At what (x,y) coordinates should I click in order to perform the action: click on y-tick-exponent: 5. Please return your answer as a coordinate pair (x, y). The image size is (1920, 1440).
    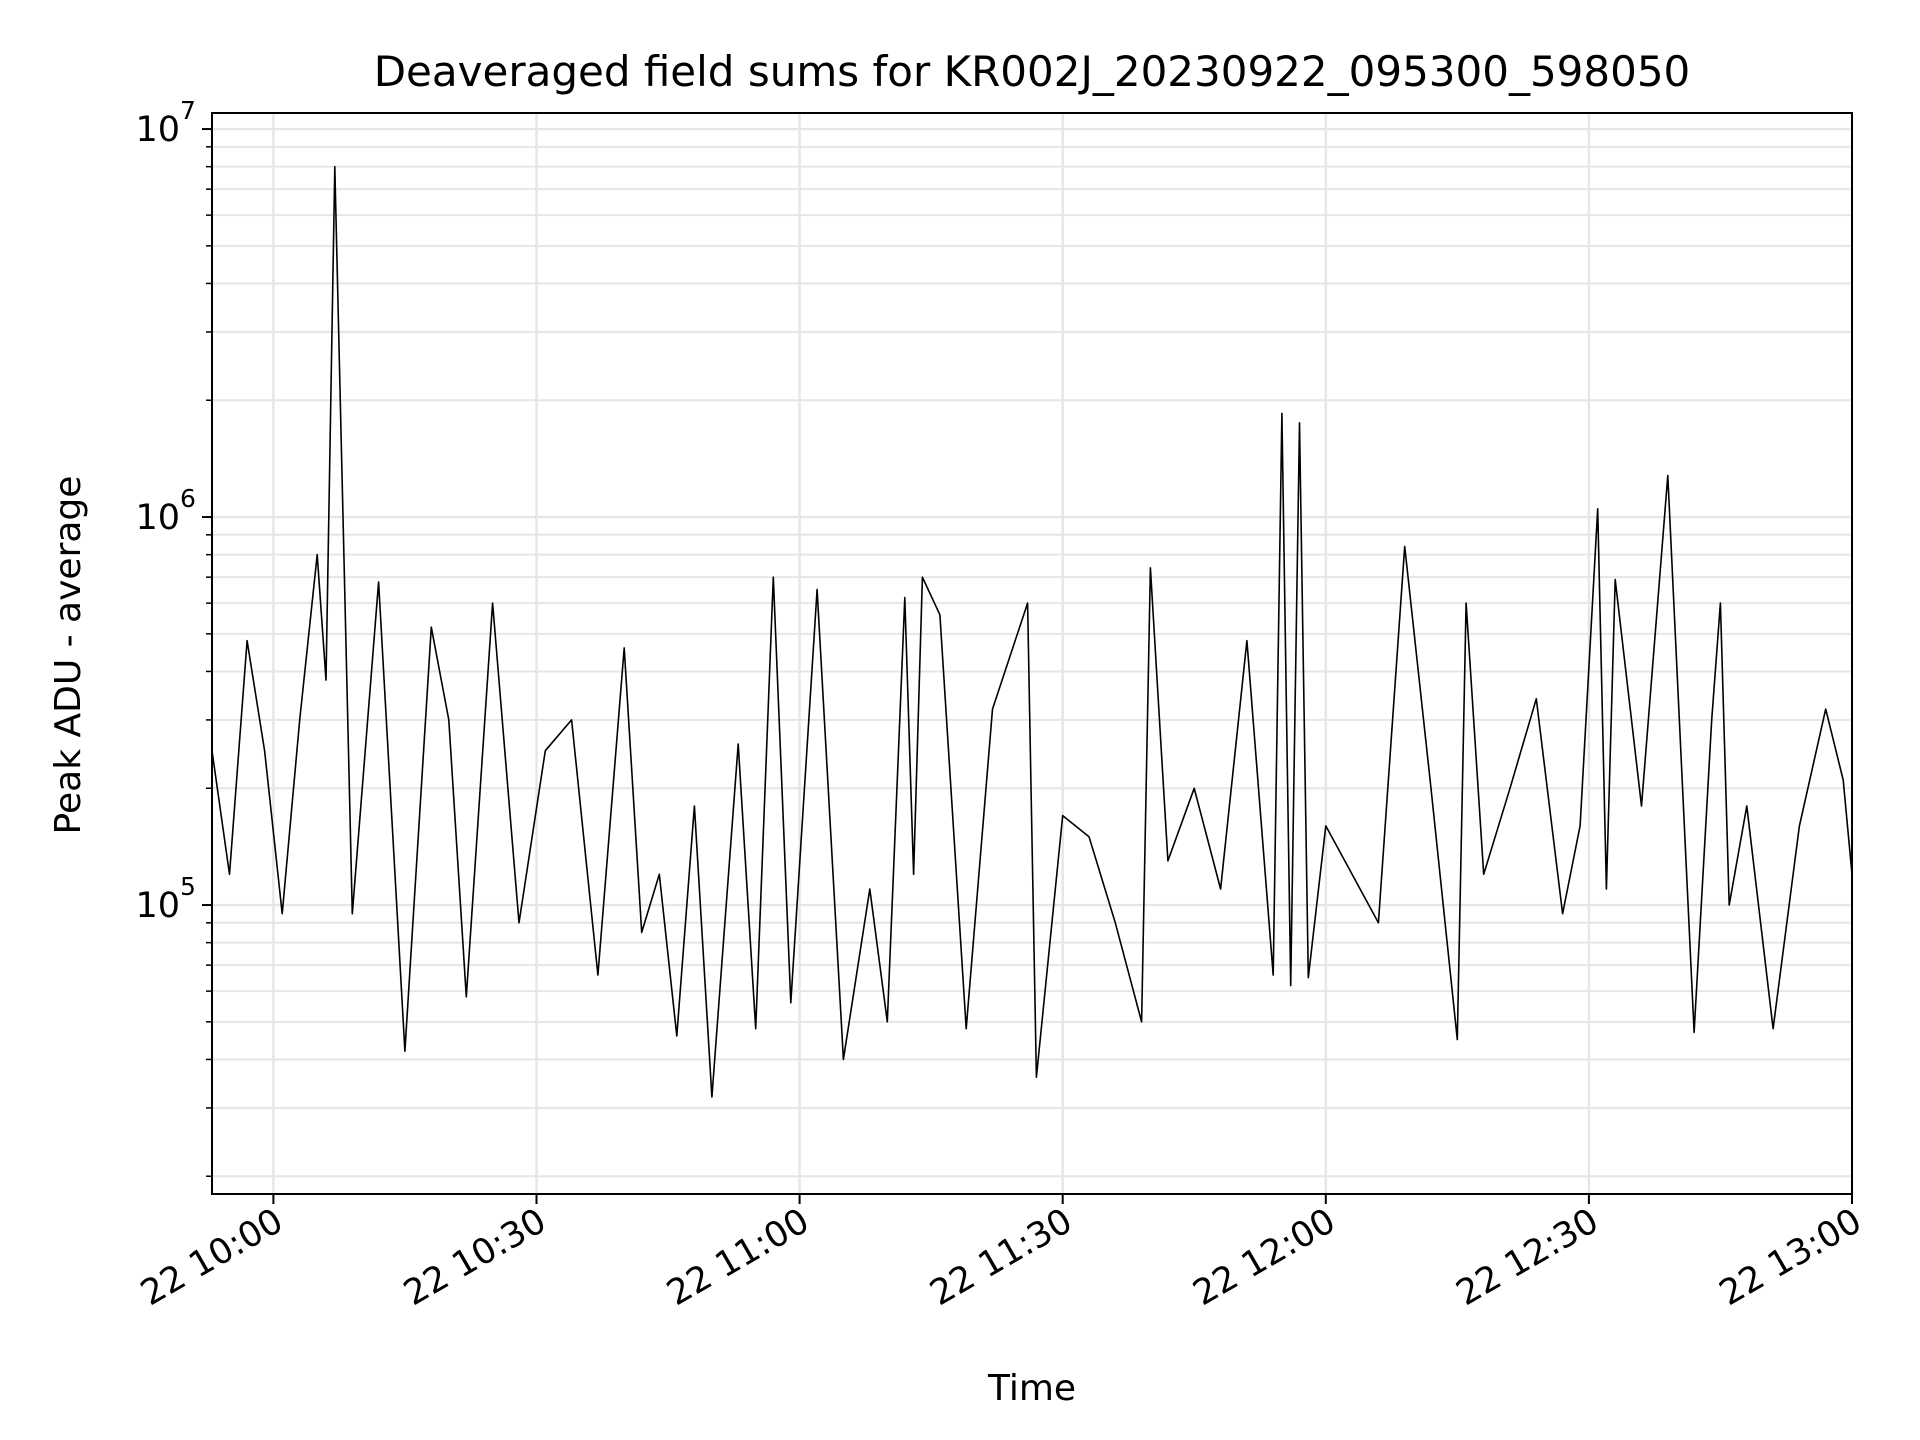
    Looking at the image, I should click on (188, 886).